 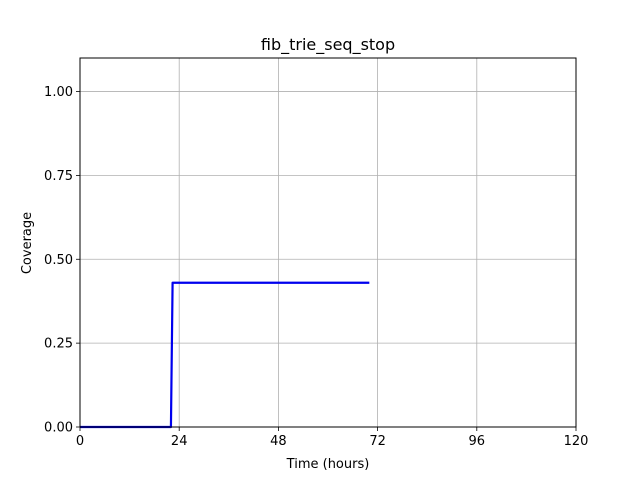 I want to click on y-tick-label: 0.50, so click(x=58, y=260).